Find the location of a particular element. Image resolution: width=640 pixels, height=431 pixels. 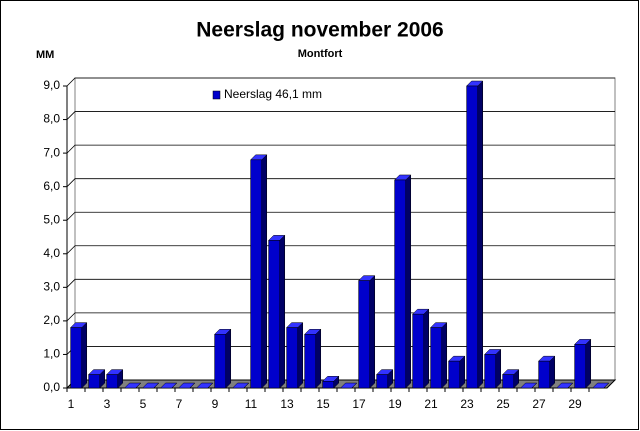

chart-subtitle: Montfort is located at coordinates (320, 54).